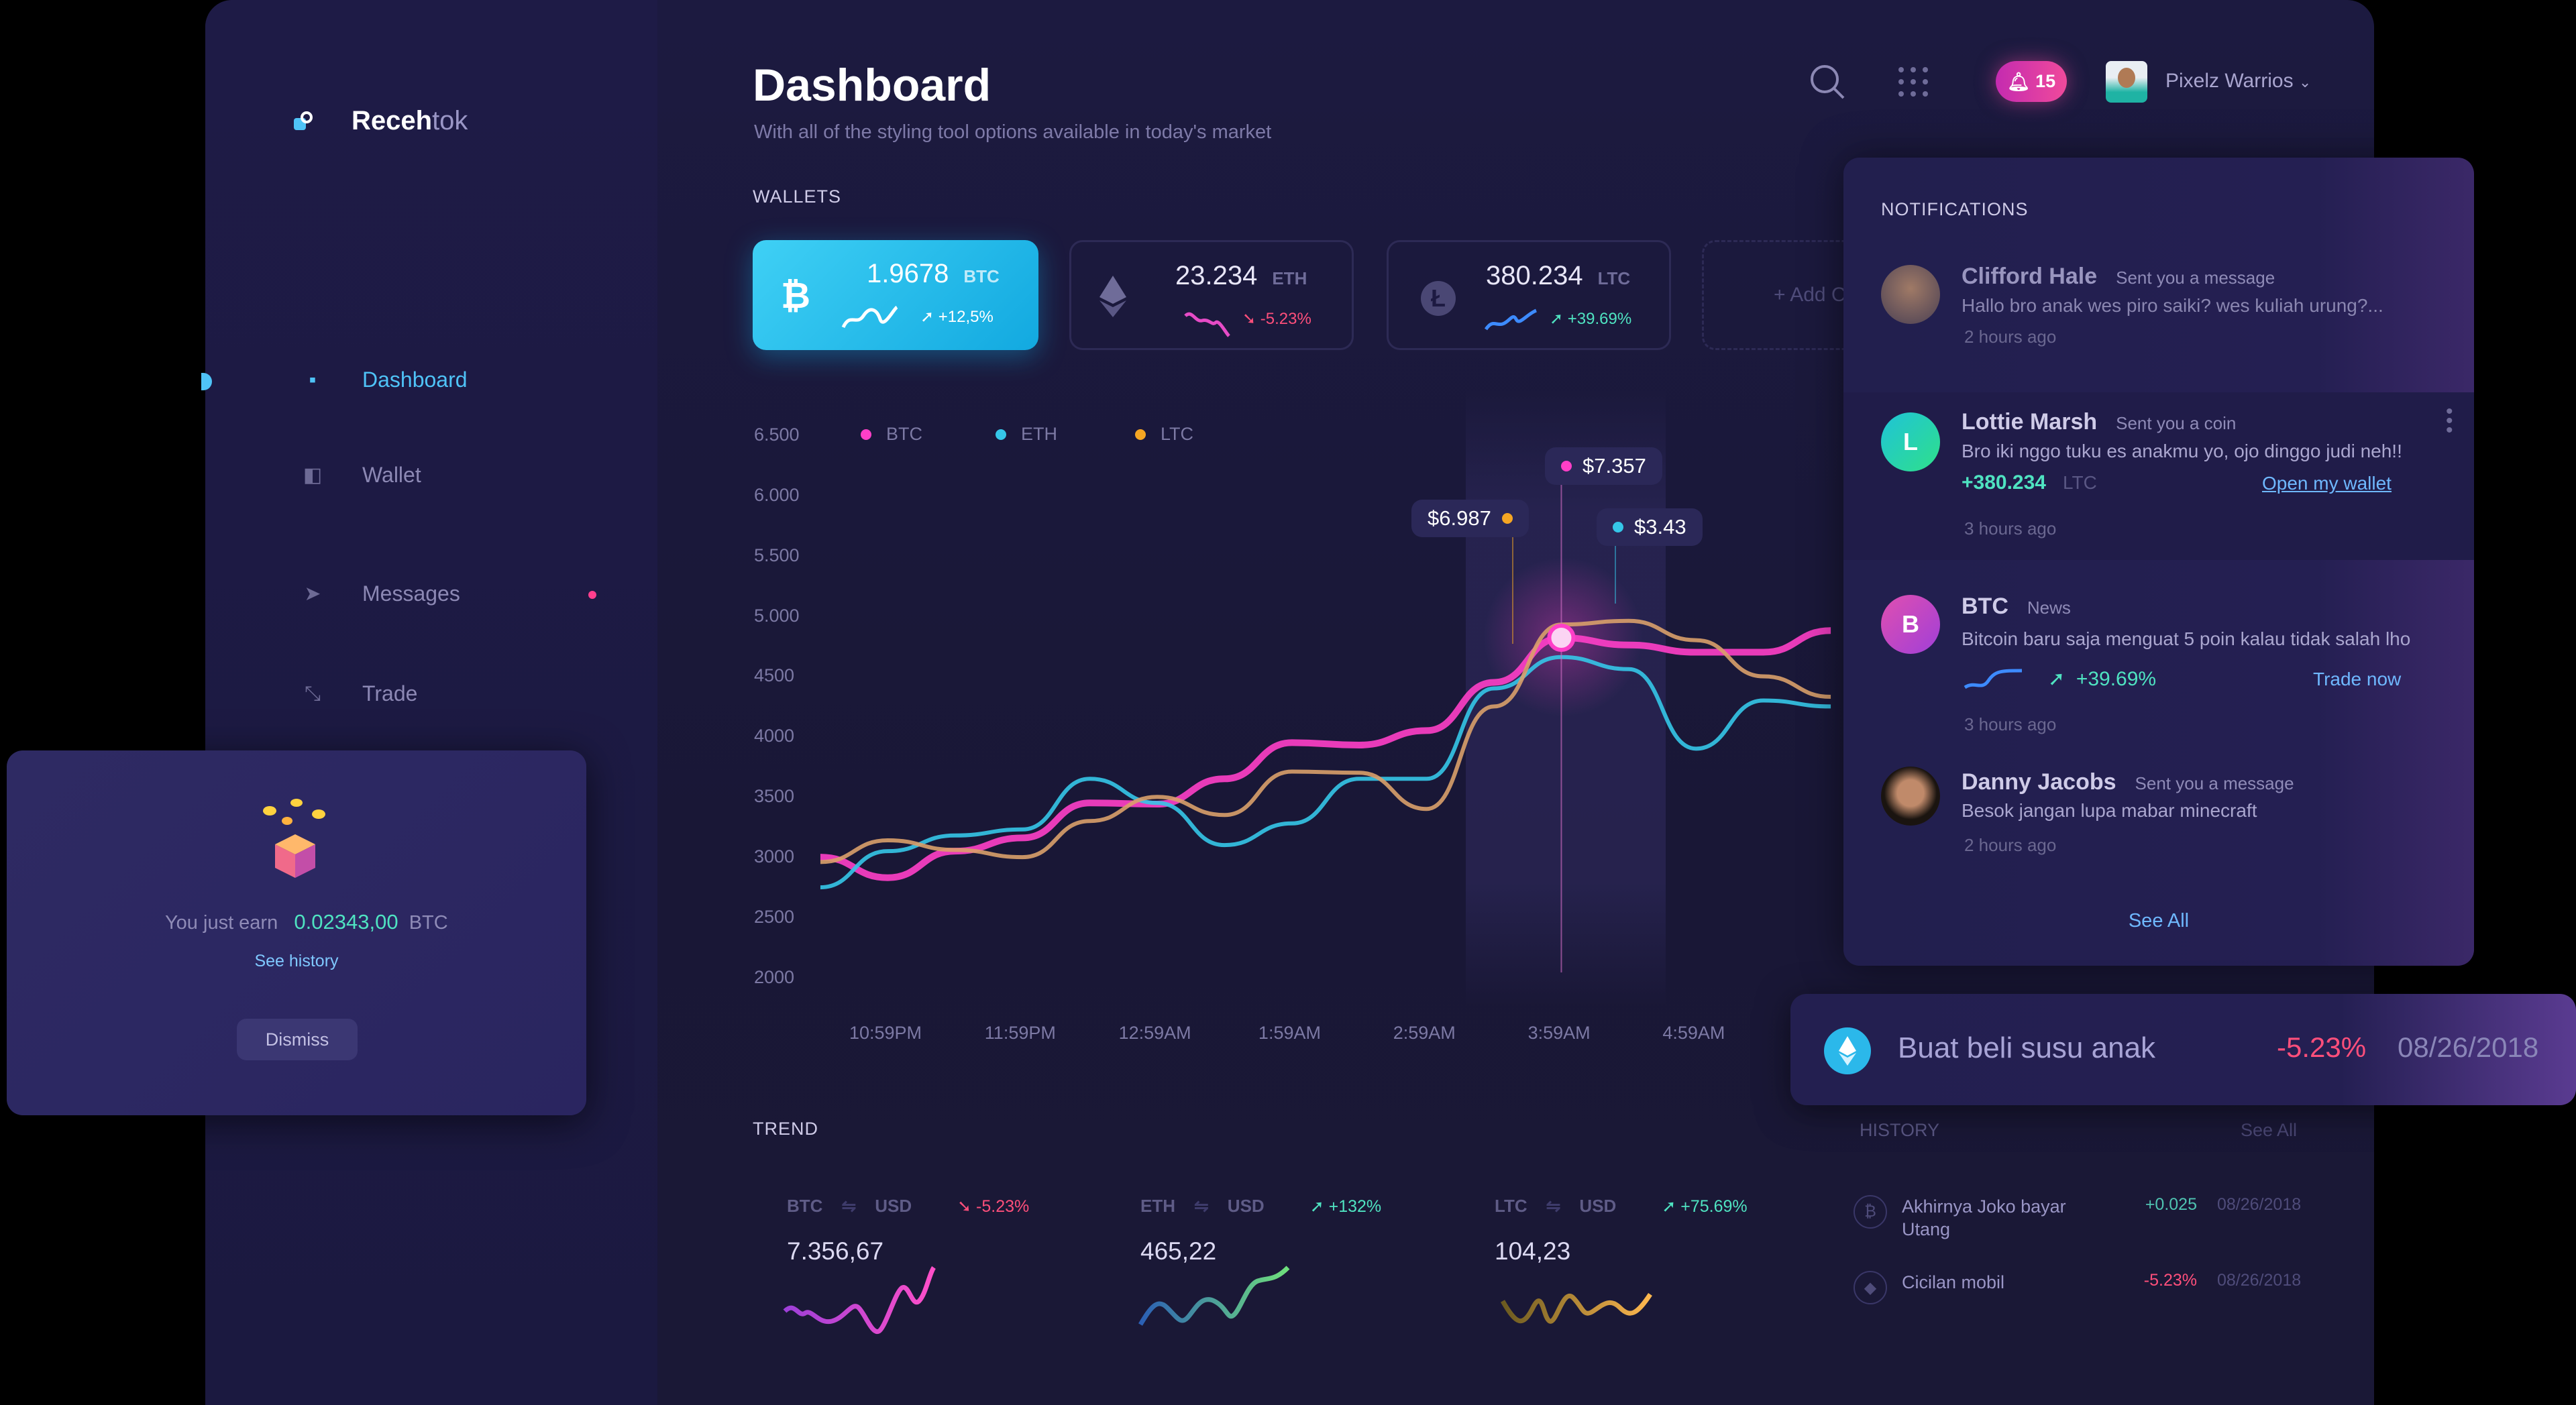 This screenshot has width=2576, height=1405. What do you see at coordinates (1910, 624) in the screenshot?
I see `avatar: B` at bounding box center [1910, 624].